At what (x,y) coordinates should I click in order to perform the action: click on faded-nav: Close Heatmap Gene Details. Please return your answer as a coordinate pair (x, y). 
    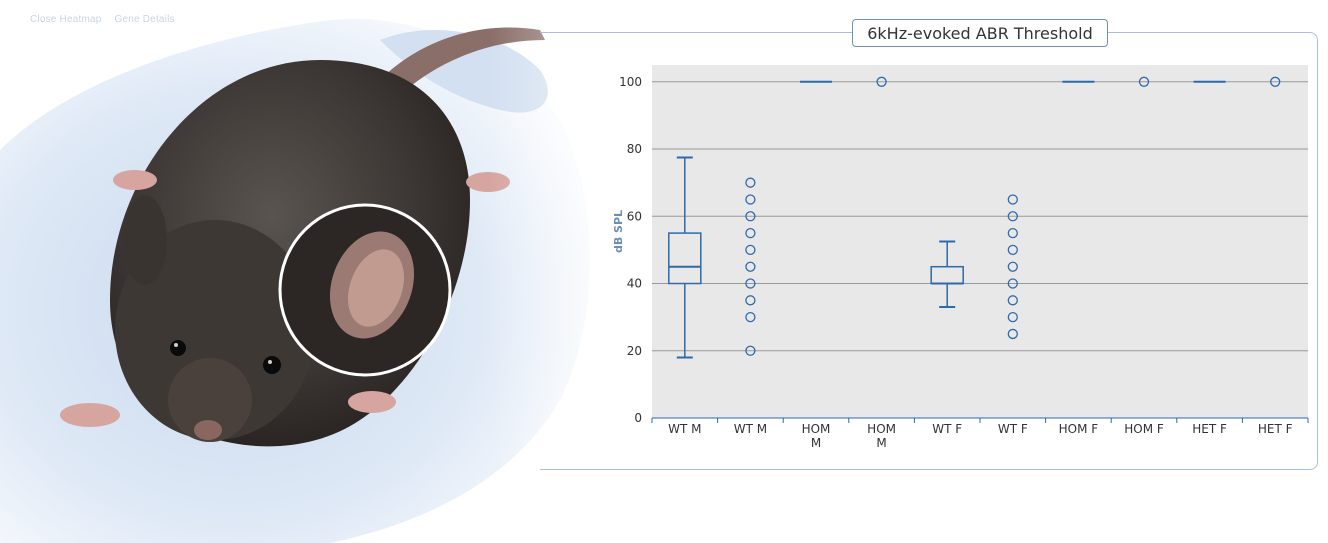
    Looking at the image, I should click on (107, 19).